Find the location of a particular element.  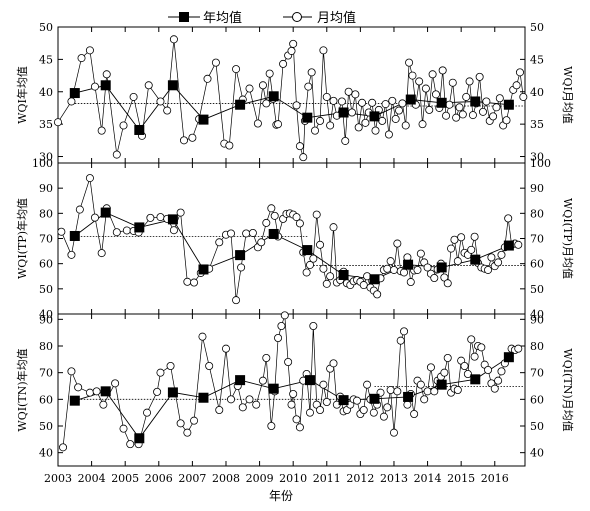

y-tick-label-left: 50 is located at coordinates (46, 426).